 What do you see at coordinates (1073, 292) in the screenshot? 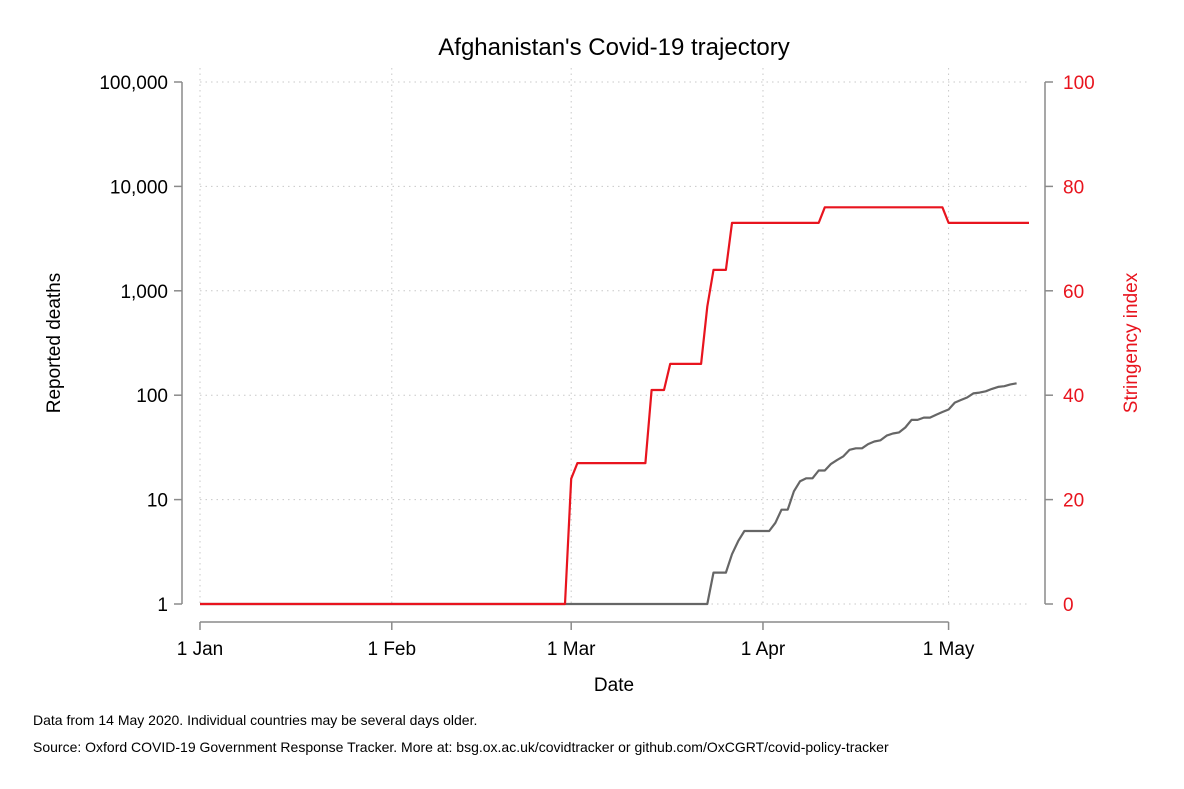
I see `y-right-tick-label: 60` at bounding box center [1073, 292].